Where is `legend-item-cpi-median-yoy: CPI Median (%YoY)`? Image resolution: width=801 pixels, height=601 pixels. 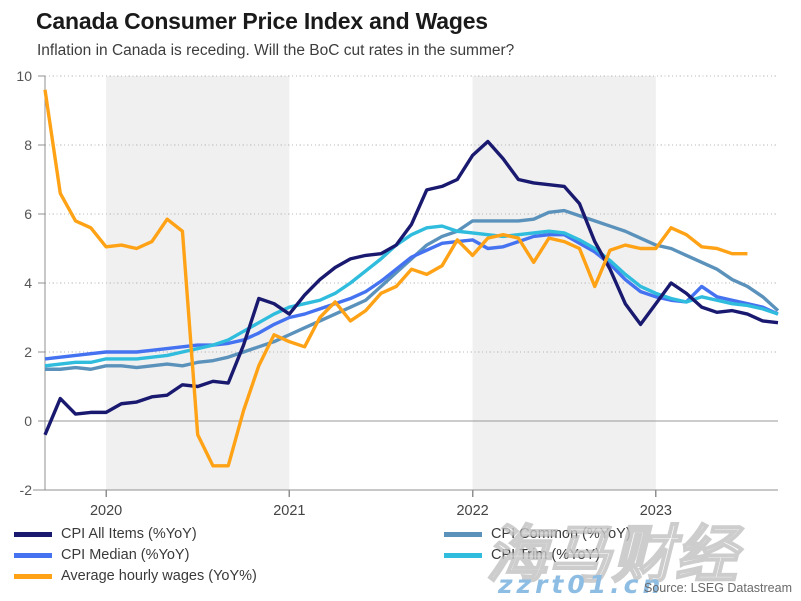
legend-item-cpi-median-yoy: CPI Median (%YoY) is located at coordinates (135, 555).